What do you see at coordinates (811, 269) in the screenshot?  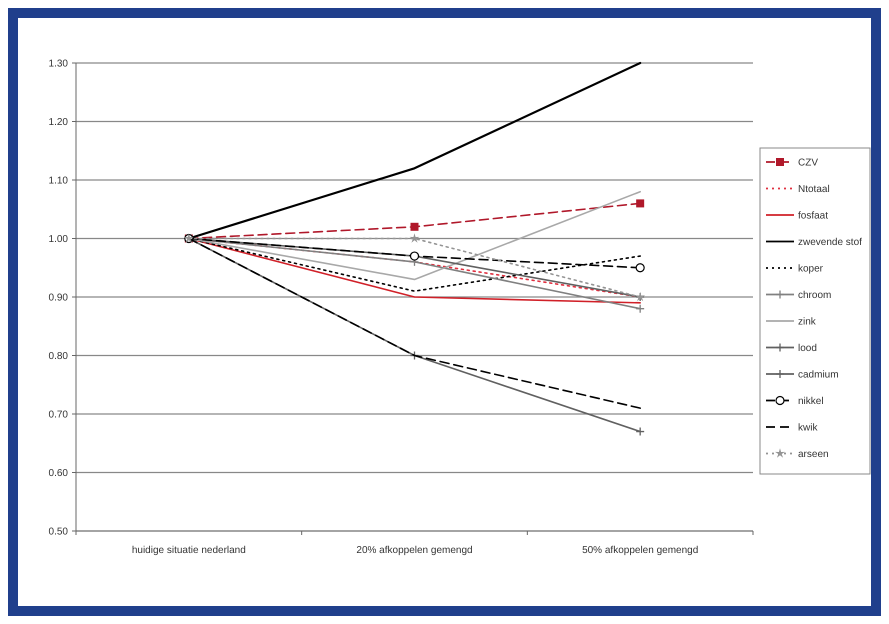 I see `legend-label: koper` at bounding box center [811, 269].